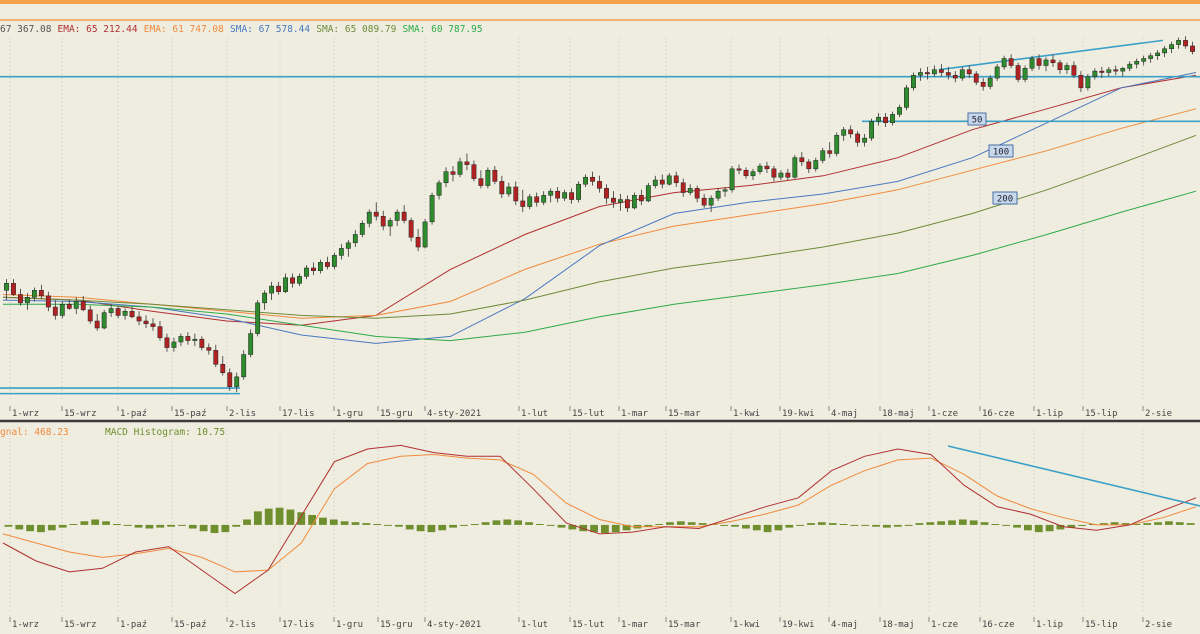 The width and height of the screenshot is (1200, 634). I want to click on macd-trendline, so click(1073, 476).